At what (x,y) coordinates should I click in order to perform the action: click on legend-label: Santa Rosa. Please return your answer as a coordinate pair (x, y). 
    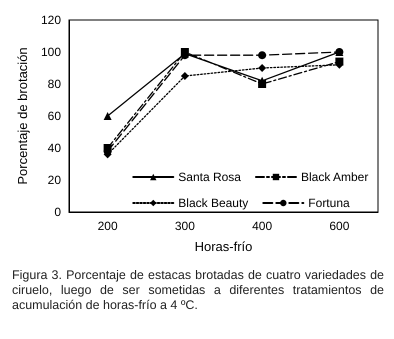
    Looking at the image, I should click on (210, 177).